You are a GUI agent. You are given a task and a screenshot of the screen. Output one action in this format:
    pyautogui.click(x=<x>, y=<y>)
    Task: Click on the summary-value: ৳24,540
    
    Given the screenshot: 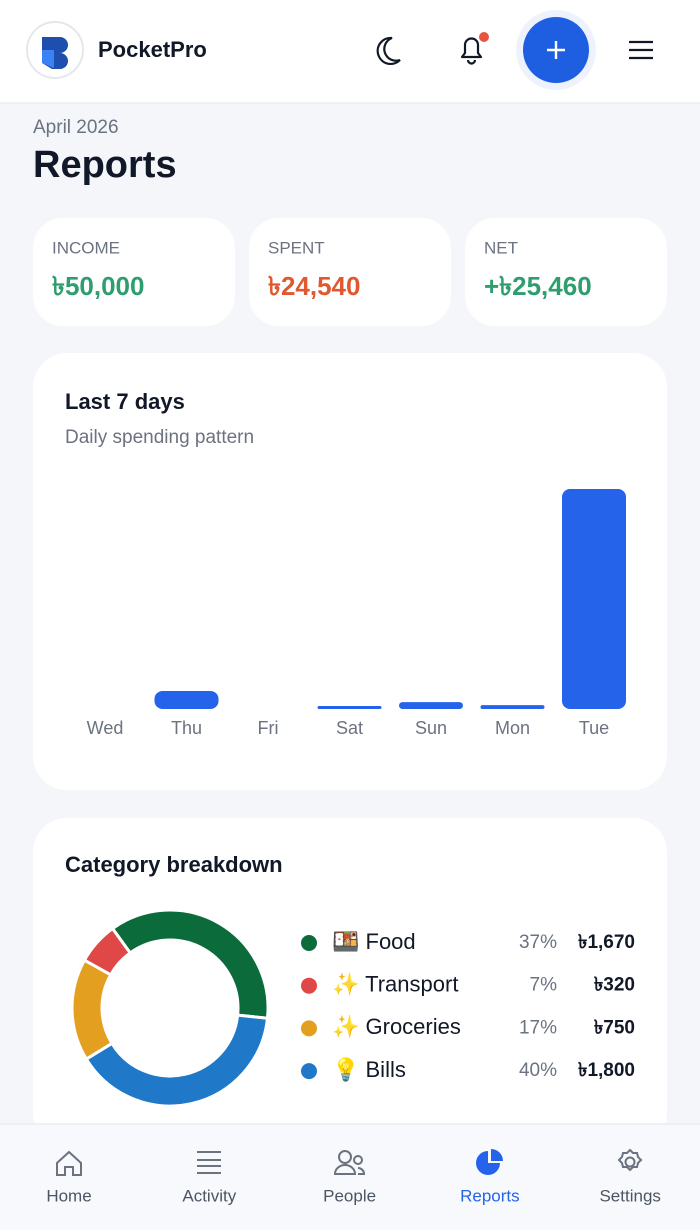 What is the action you would take?
    pyautogui.click(x=314, y=286)
    